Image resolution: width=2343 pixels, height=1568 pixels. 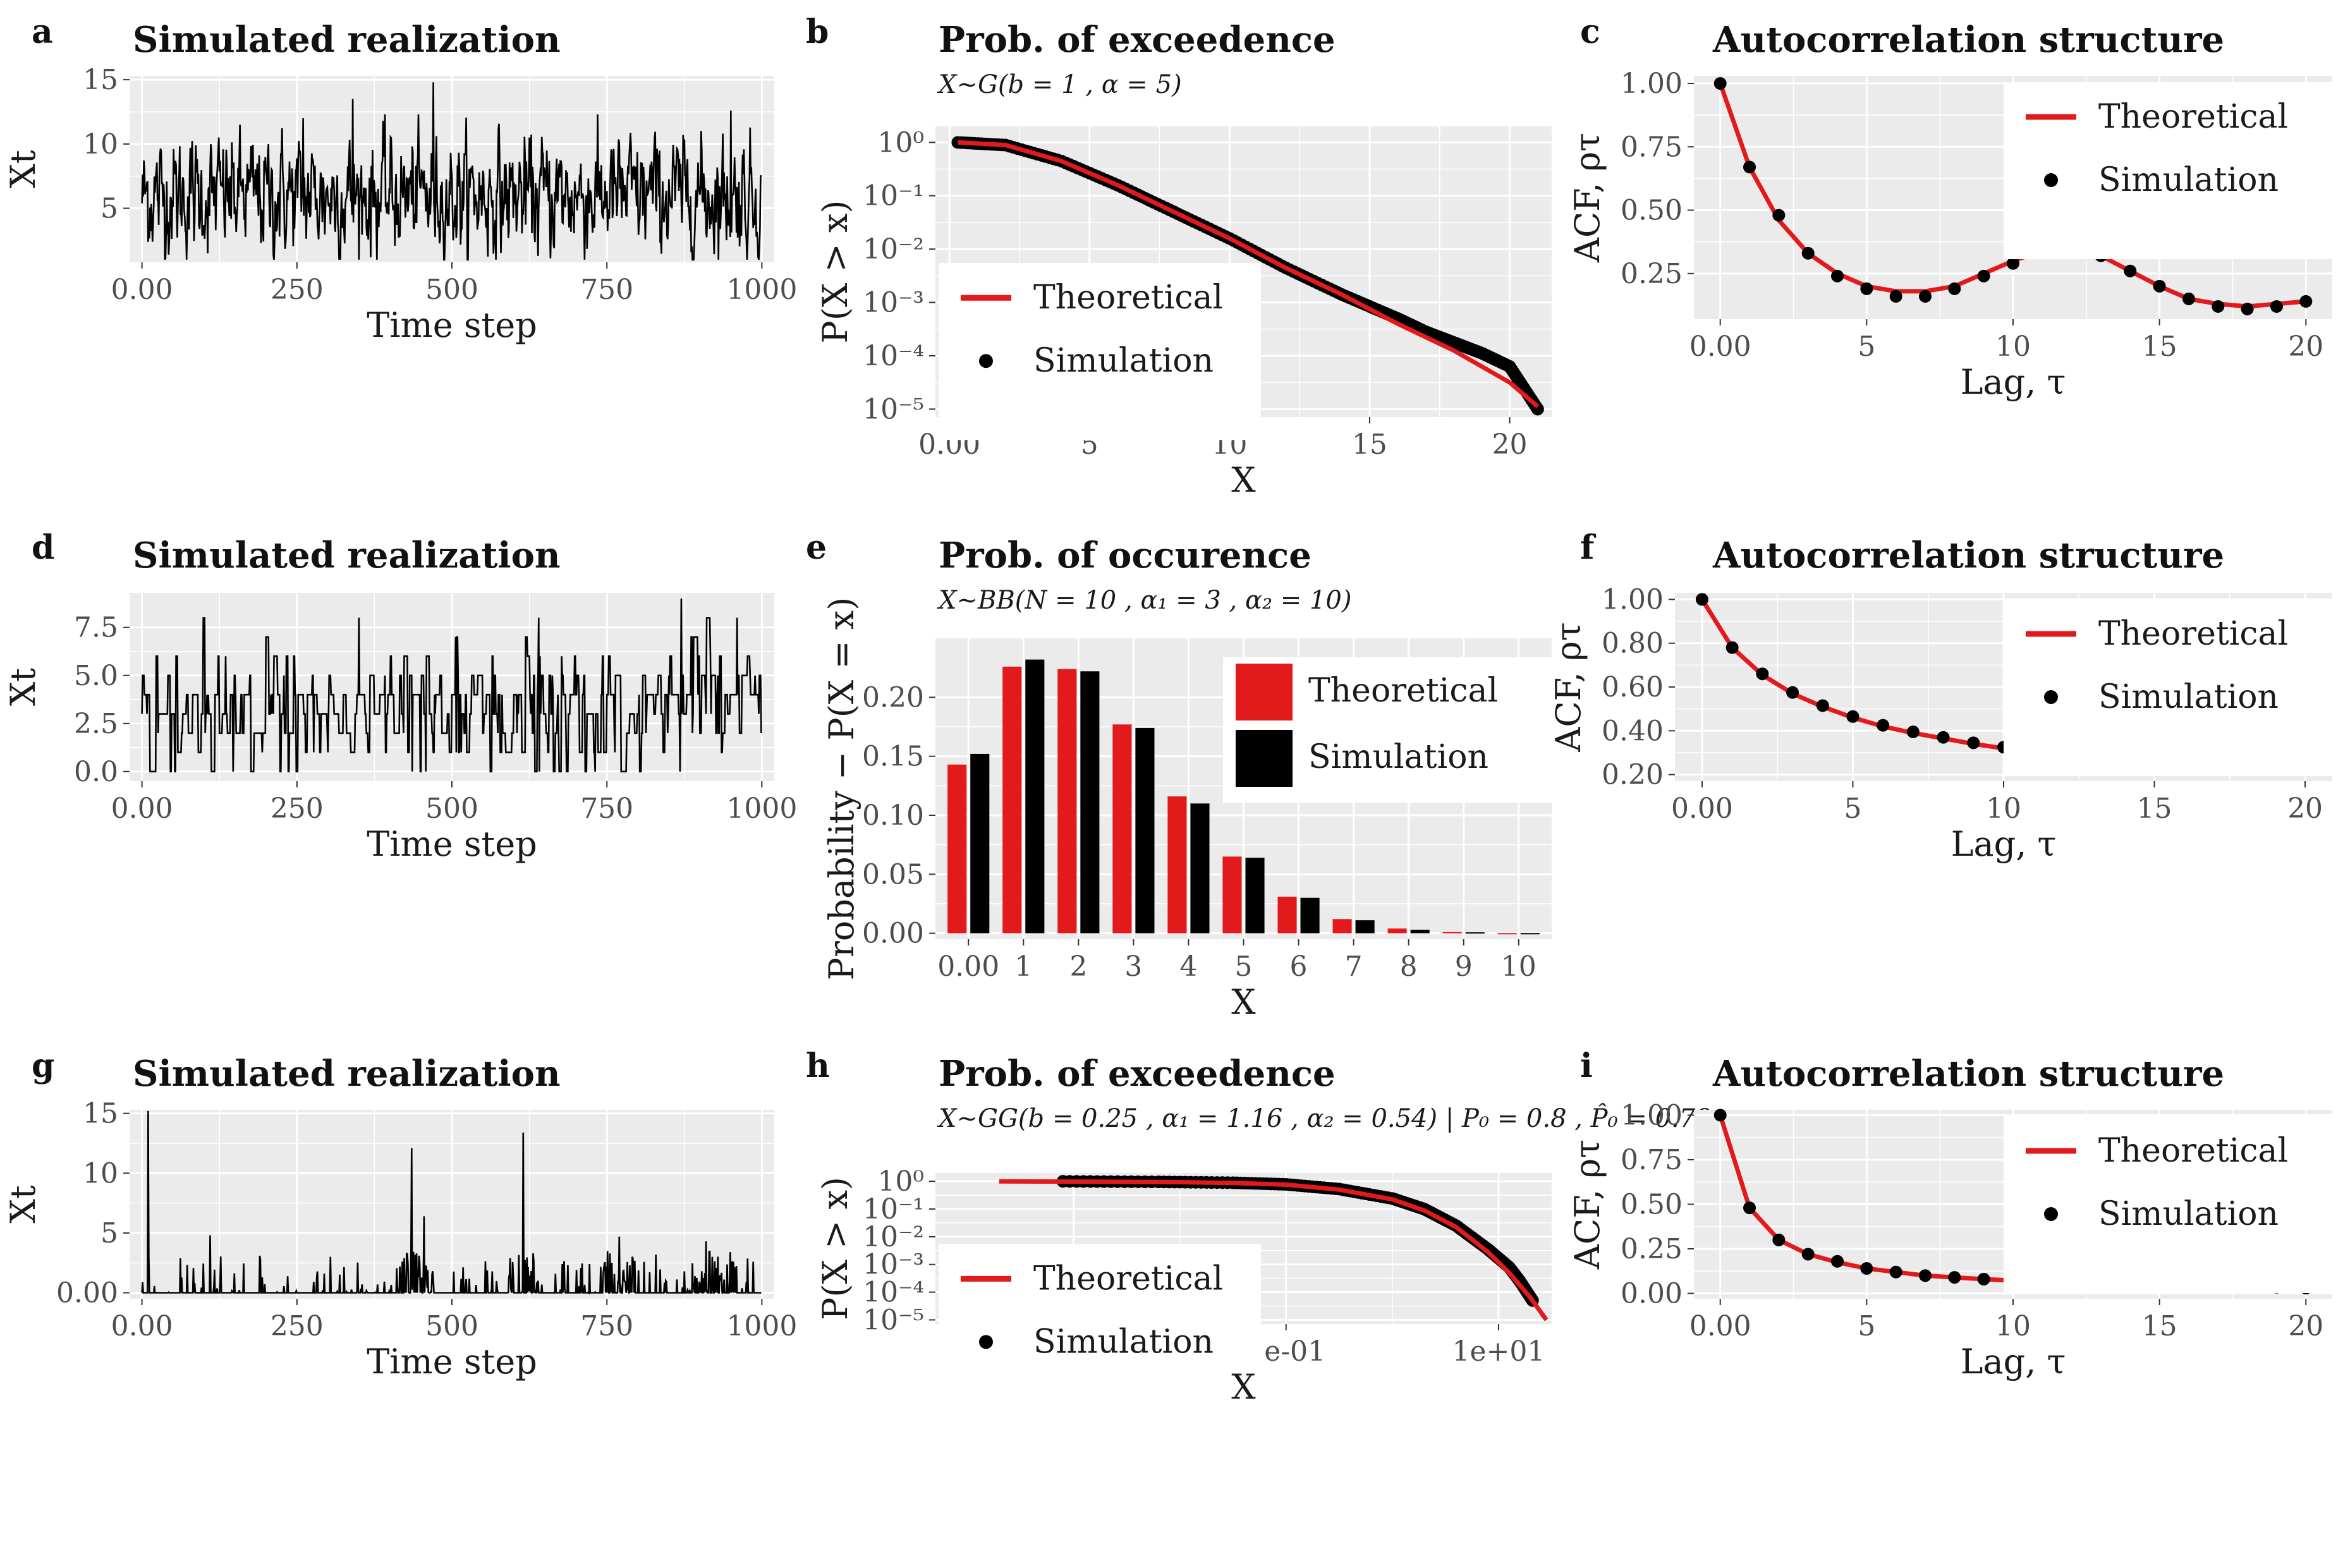 I want to click on y-tick-label: 10, so click(x=100, y=144).